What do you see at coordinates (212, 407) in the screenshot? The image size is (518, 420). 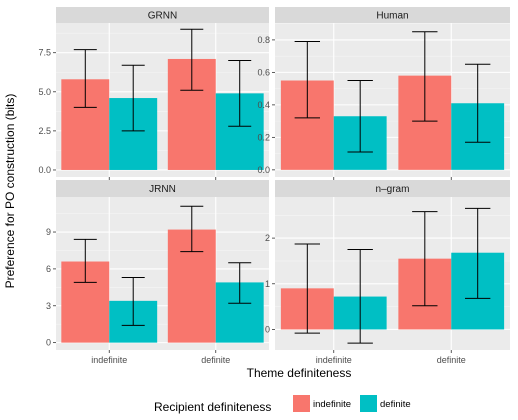 I see `legend-title: Recipient definiteness` at bounding box center [212, 407].